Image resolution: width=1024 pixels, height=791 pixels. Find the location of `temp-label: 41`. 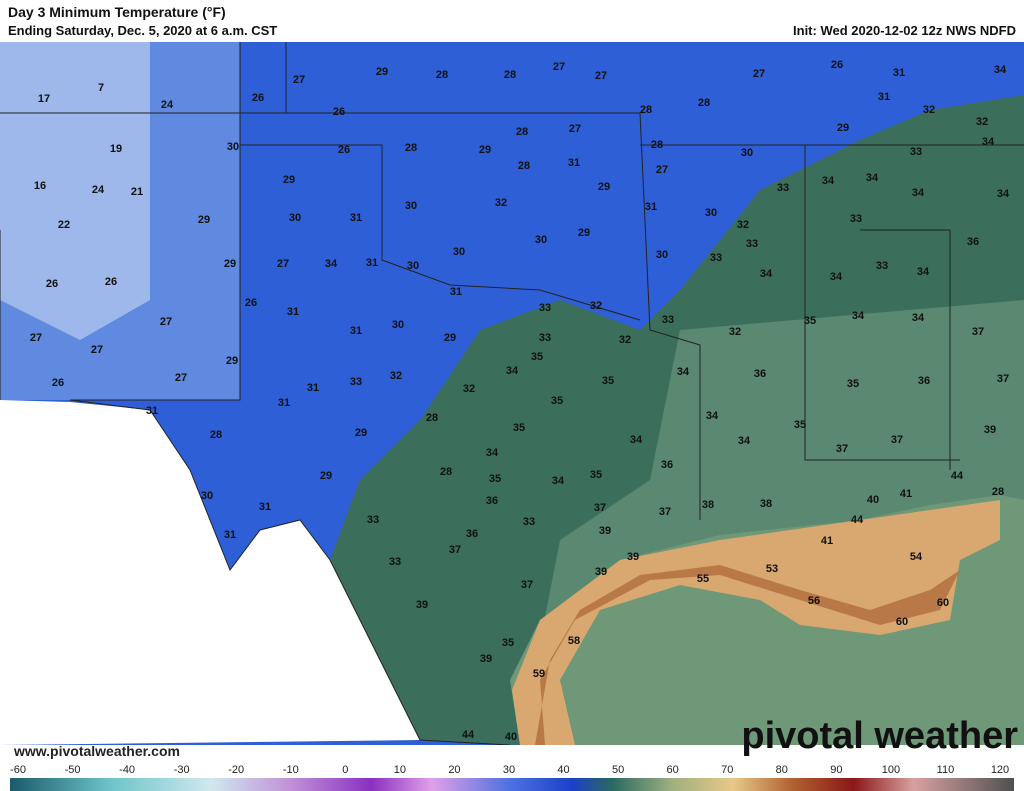

temp-label: 41 is located at coordinates (827, 541).